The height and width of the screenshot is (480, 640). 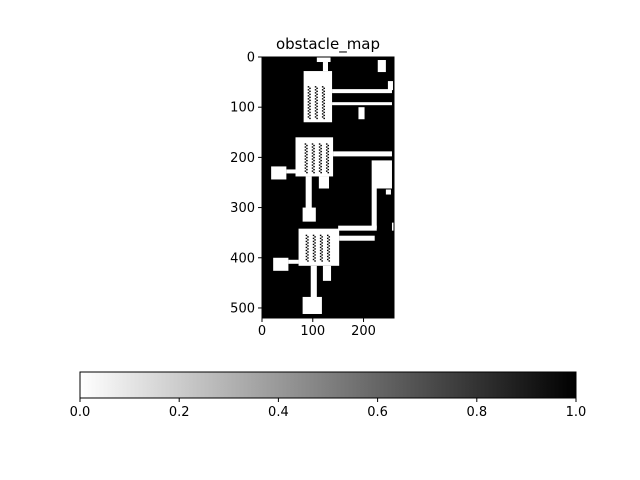 I want to click on y-tick-label: 100, so click(x=242, y=108).